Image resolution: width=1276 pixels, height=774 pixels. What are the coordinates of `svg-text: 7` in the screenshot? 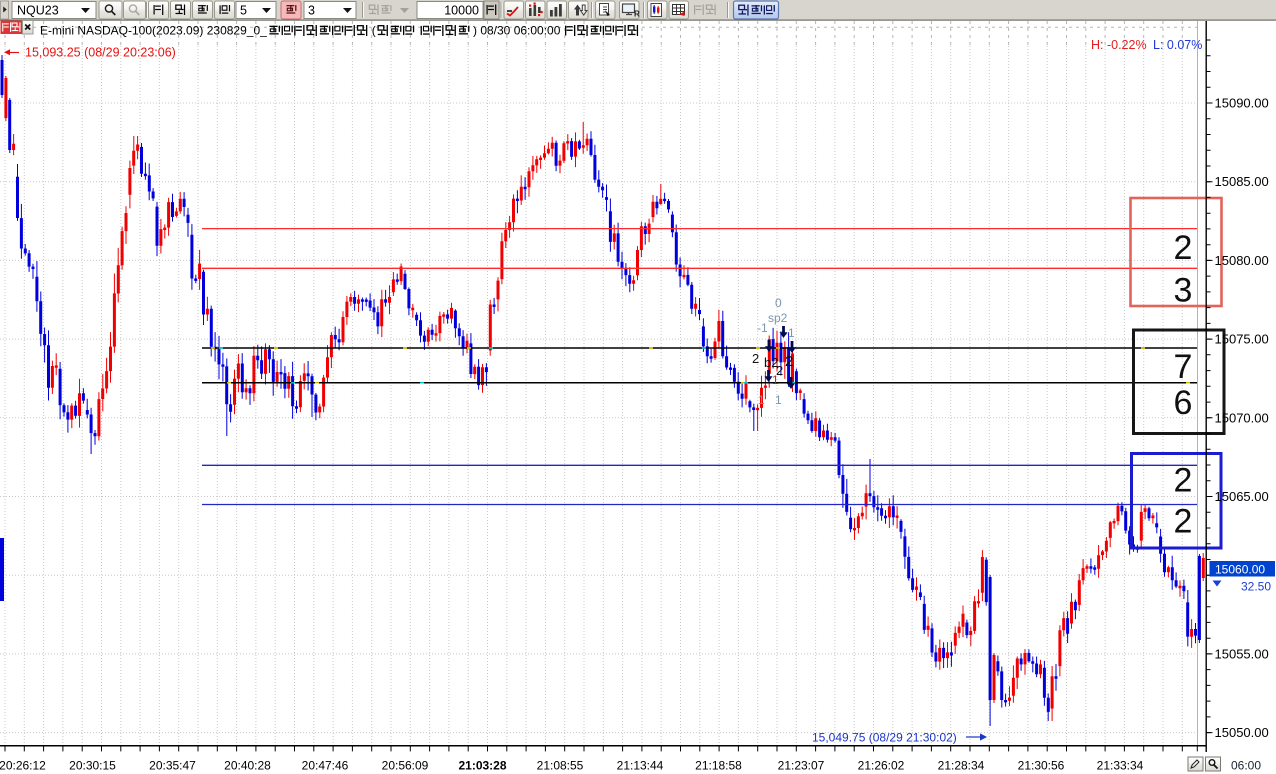 It's located at (1183, 367).